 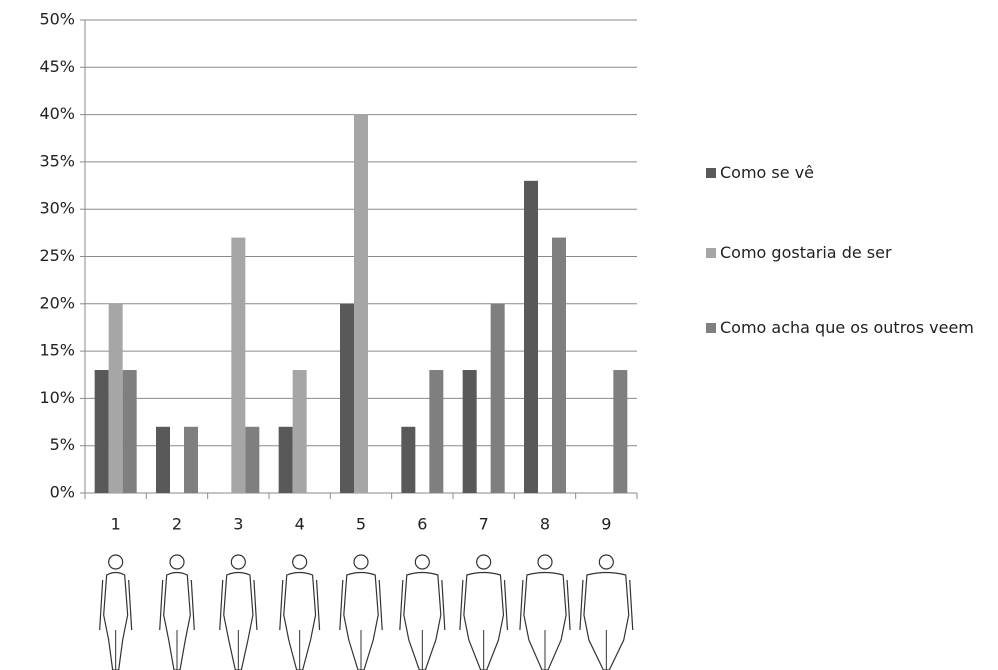 I want to click on y-tick-label: 25%, so click(x=57, y=255).